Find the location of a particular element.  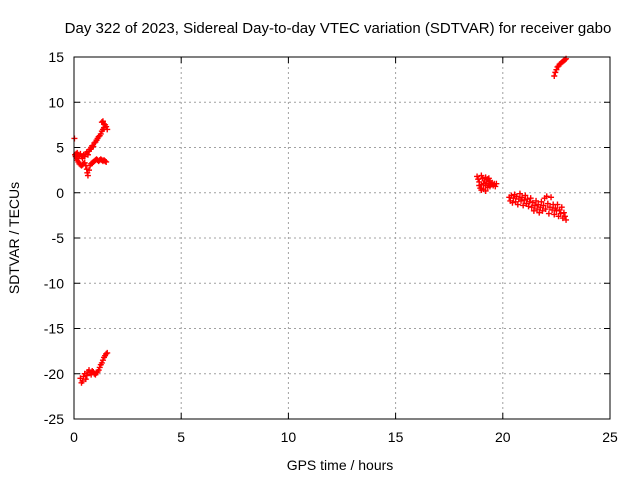

x-tick-label: 25 is located at coordinates (610, 437).